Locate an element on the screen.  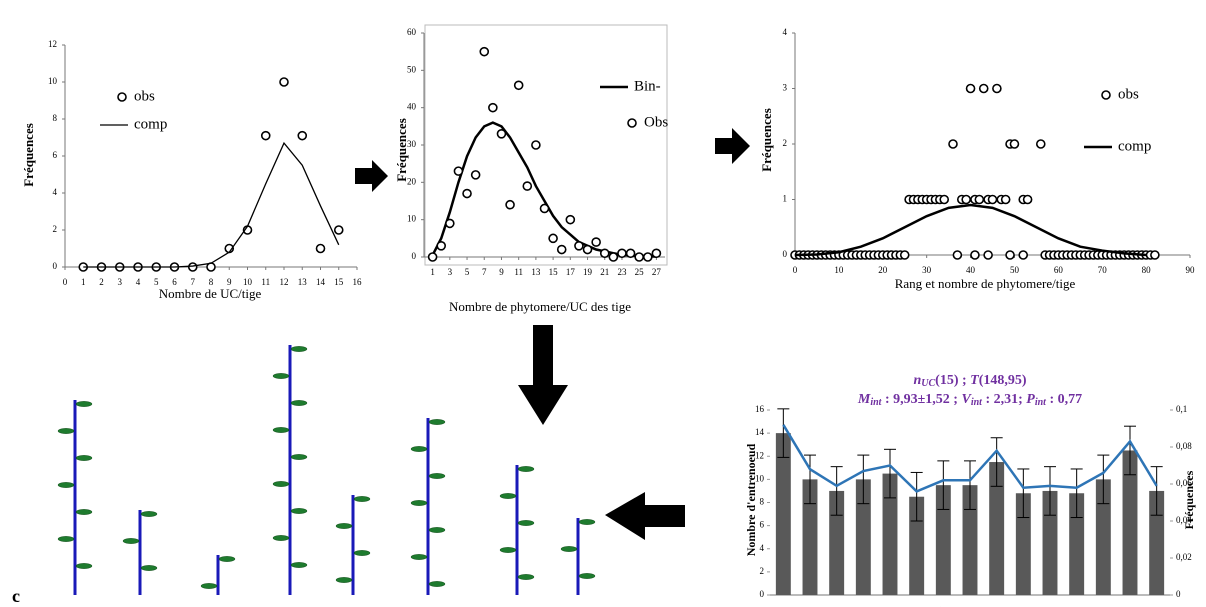
x-axis-label: Rang et nombre de phytomere/tige is located at coordinates (985, 283).